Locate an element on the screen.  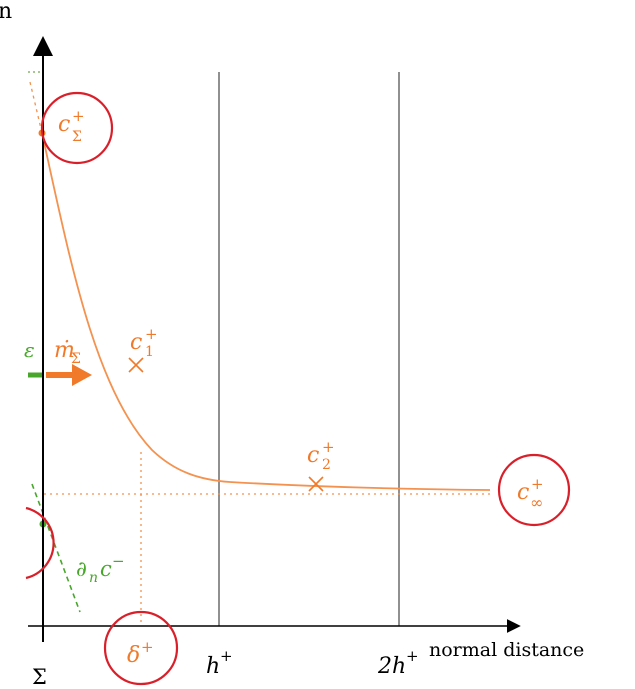
c-infinity-label: c + ∞ is located at coordinates (530, 493).